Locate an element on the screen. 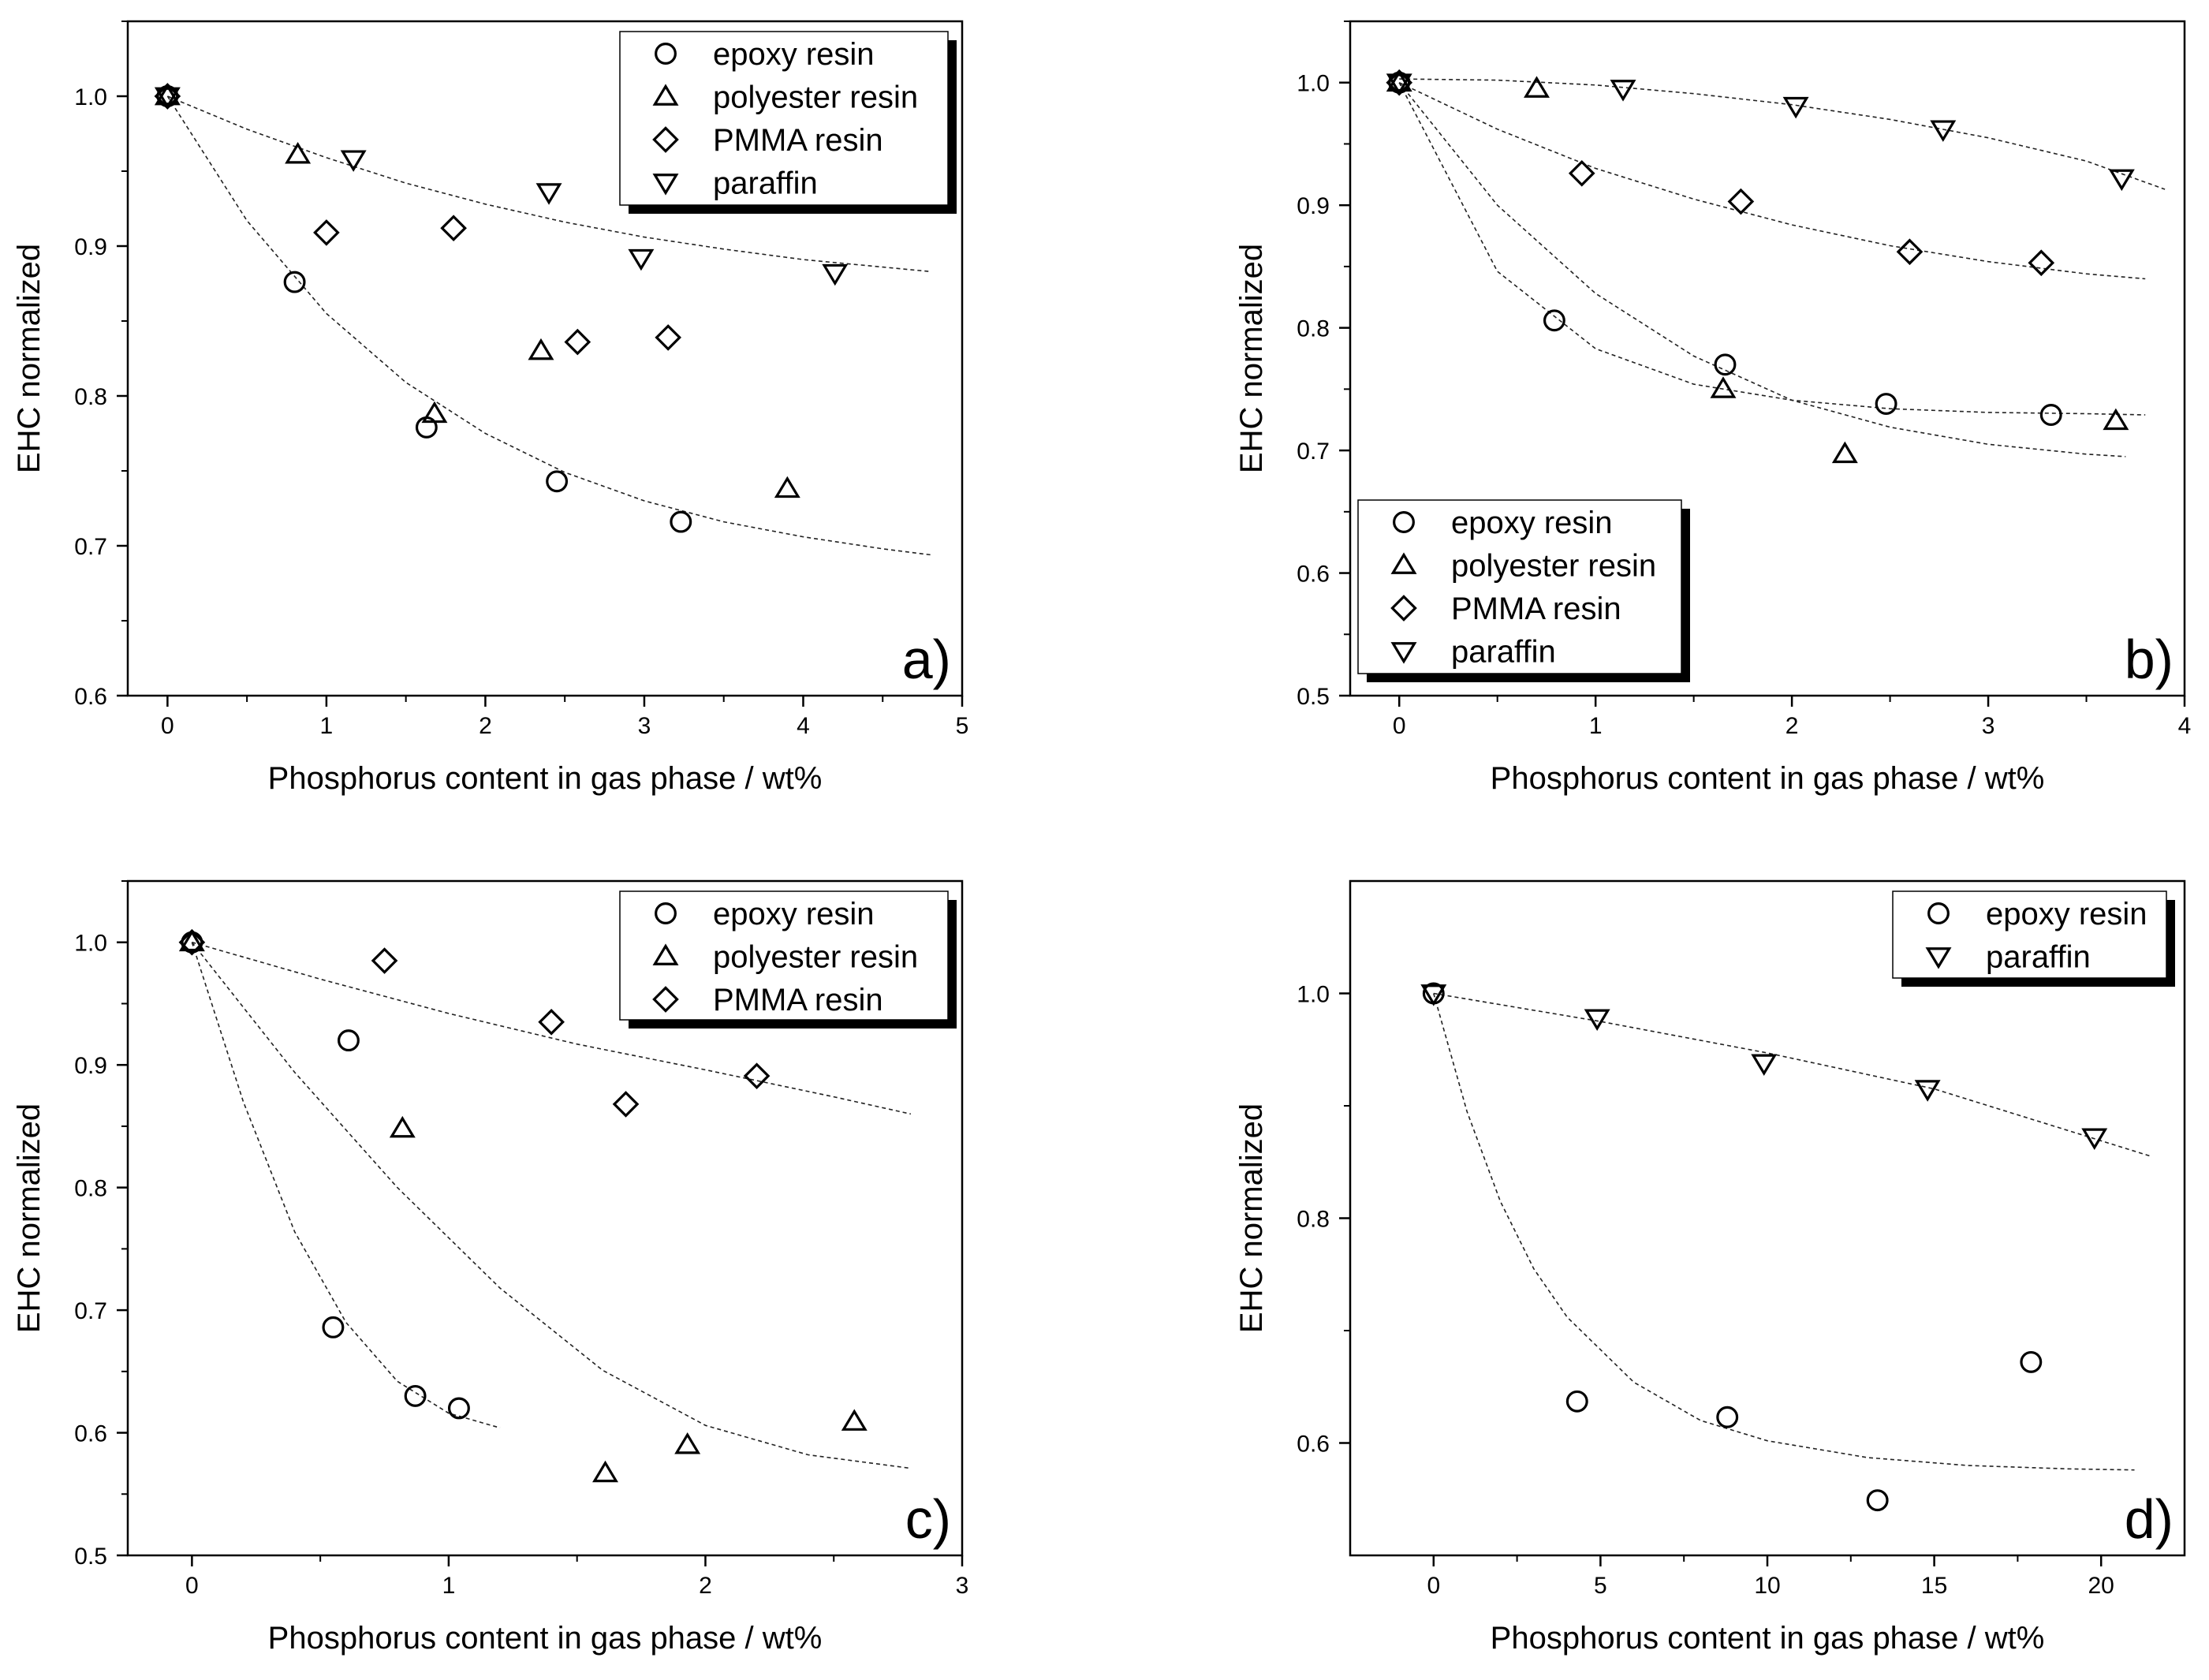 The height and width of the screenshot is (1680, 2209). panel-label: a) is located at coordinates (927, 659).